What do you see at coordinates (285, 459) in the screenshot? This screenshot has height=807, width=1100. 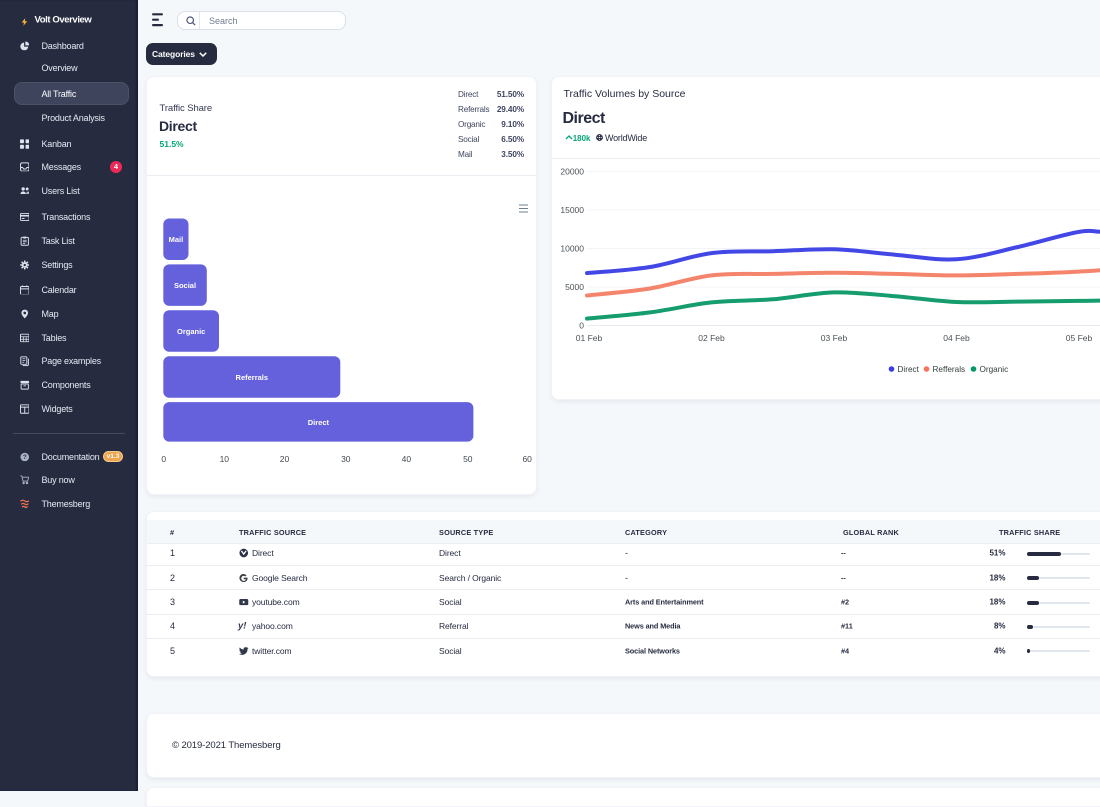 I see `svg-text: 20` at bounding box center [285, 459].